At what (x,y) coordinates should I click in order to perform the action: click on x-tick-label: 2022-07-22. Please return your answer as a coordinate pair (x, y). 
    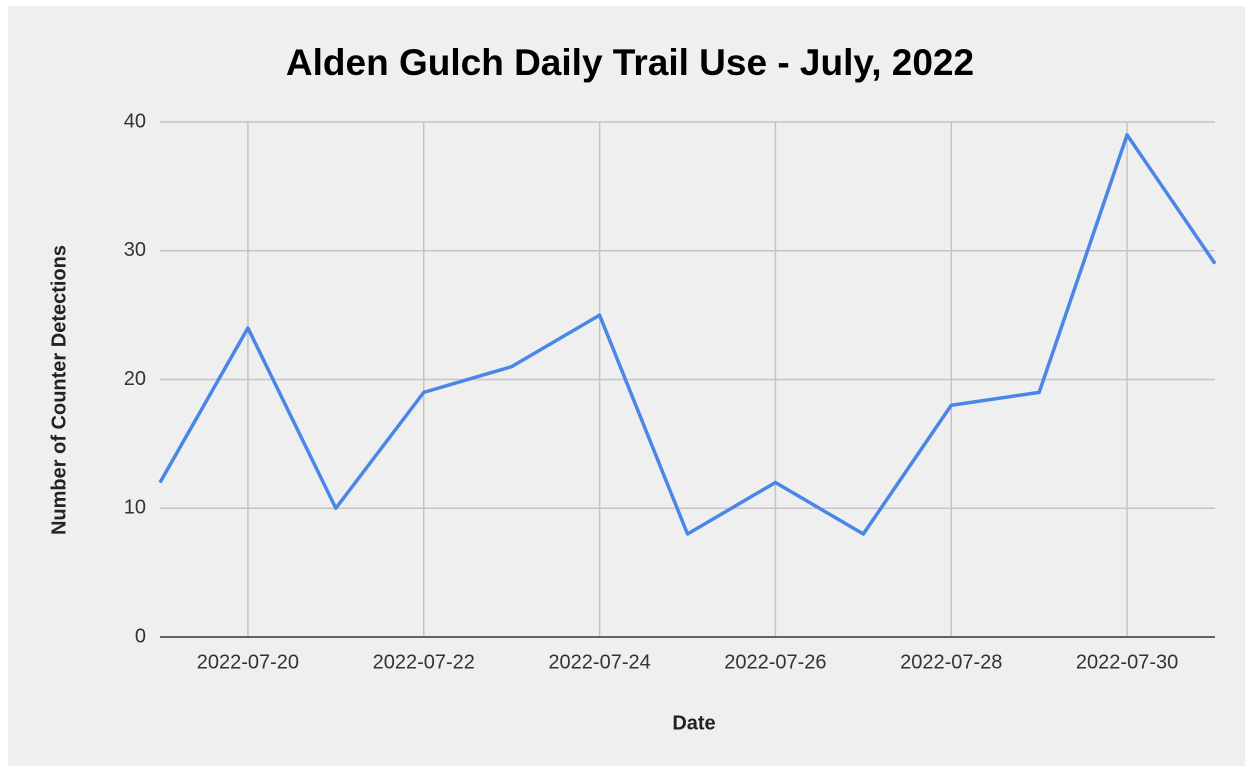
    Looking at the image, I should click on (424, 662).